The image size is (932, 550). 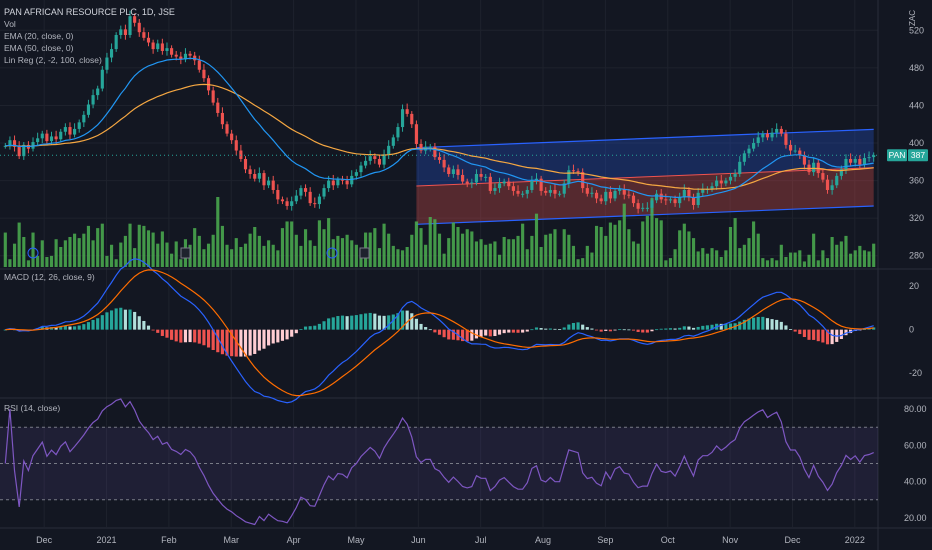 What do you see at coordinates (39, 48) in the screenshot?
I see `indicator-label-ema50: EMA (50, close, 0)` at bounding box center [39, 48].